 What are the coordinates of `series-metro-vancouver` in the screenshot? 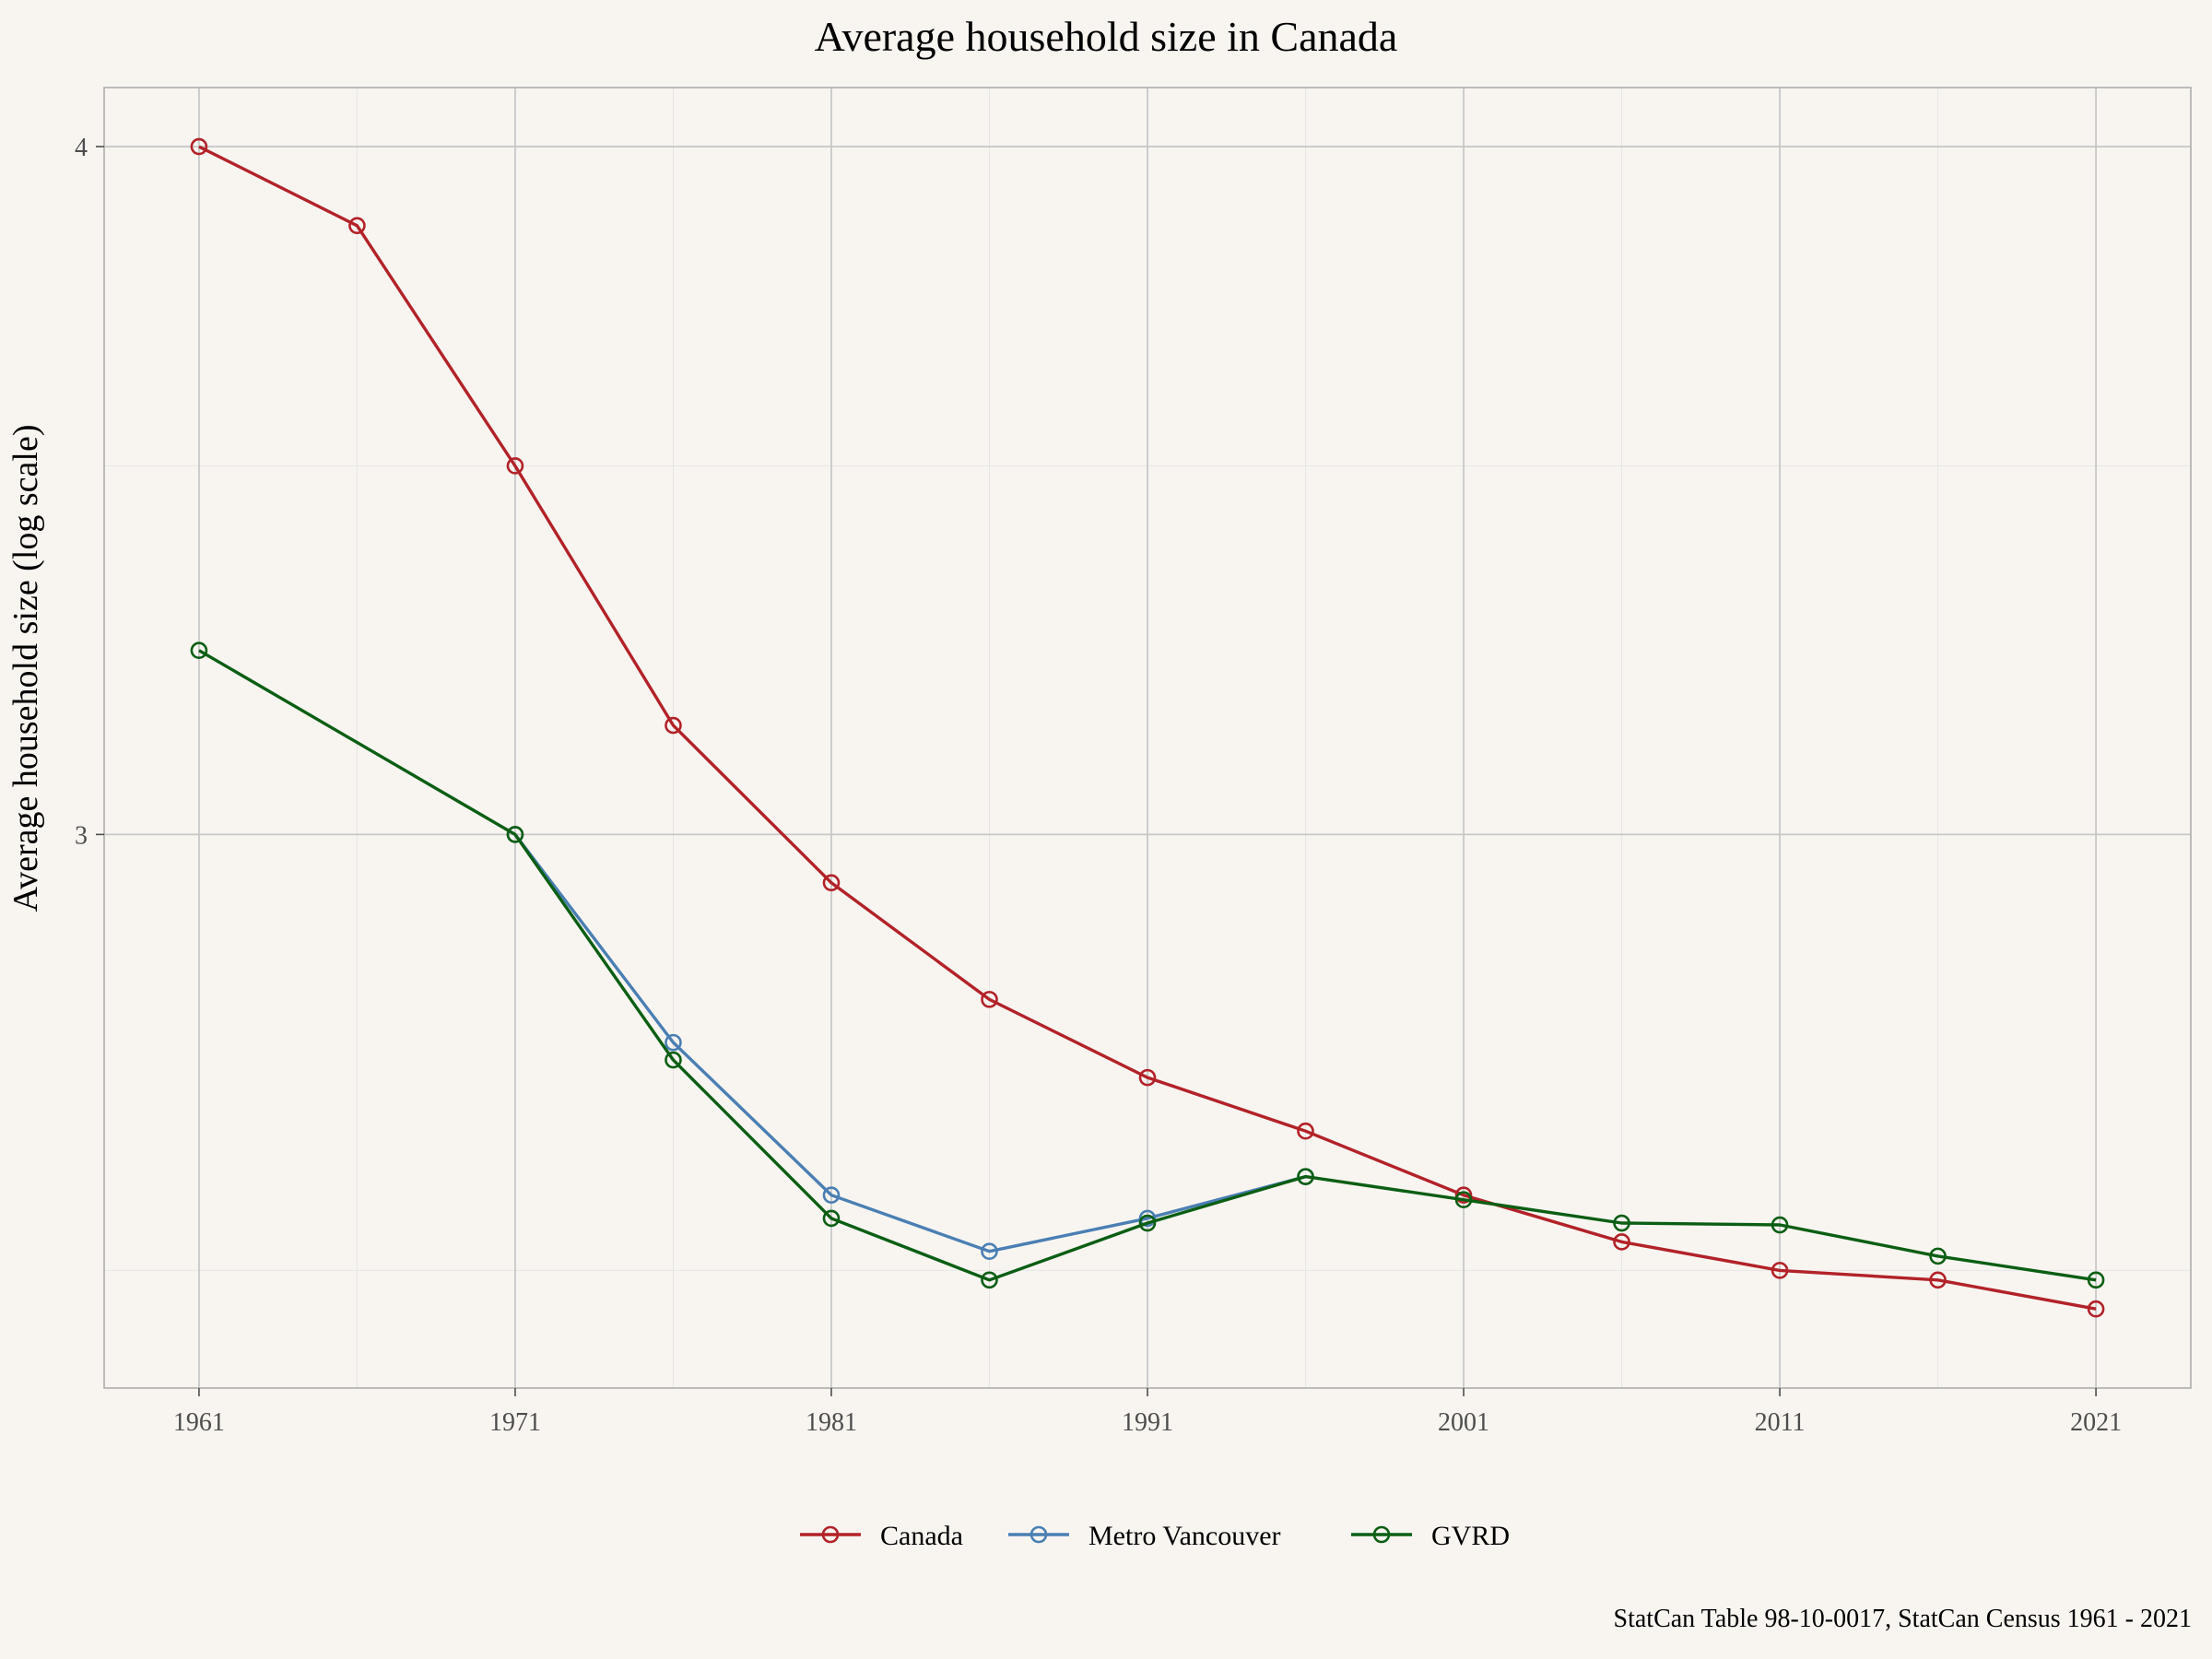 It's located at (910, 1043).